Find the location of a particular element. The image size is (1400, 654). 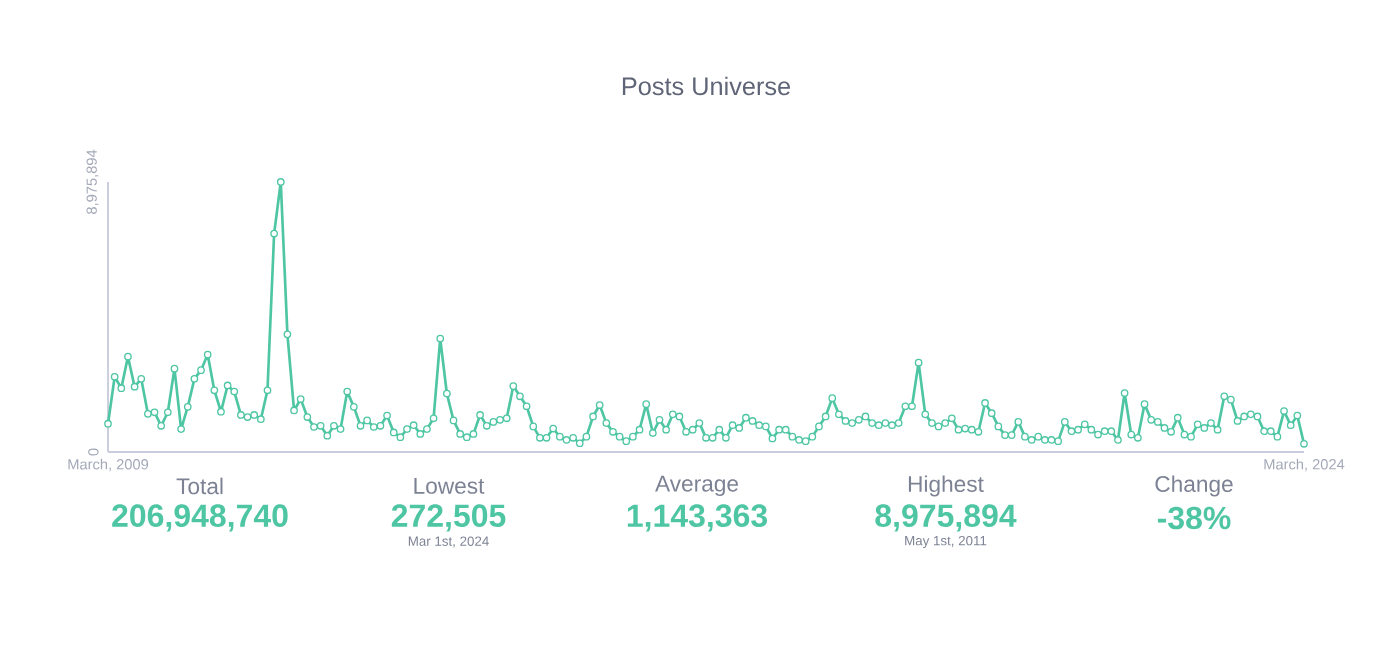

category-label: Change is located at coordinates (1194, 486).